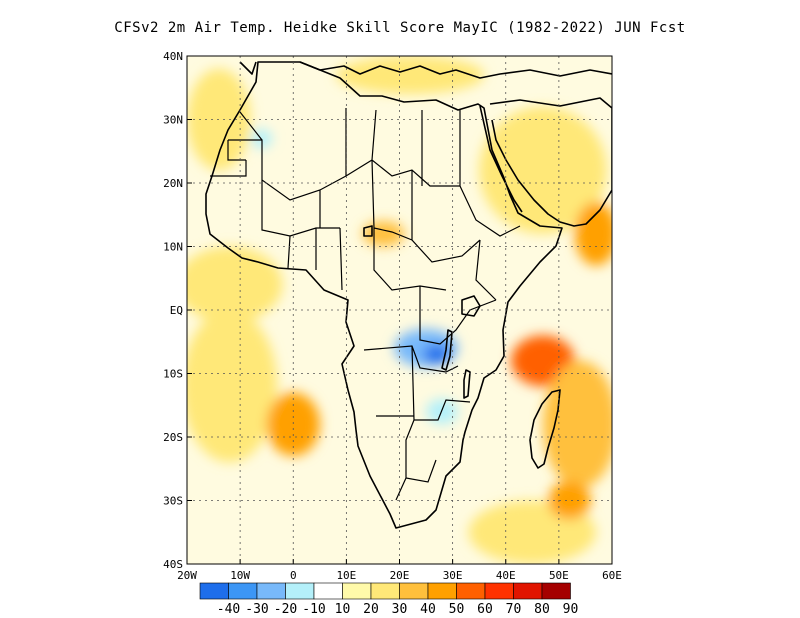 This screenshot has width=800, height=618. I want to click on lat-tick-label: 40S, so click(173, 564).